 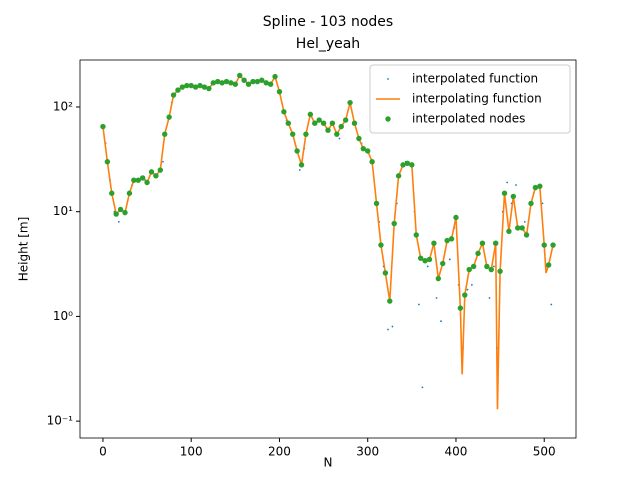 I want to click on chart-subtitle: Hel_yeah, so click(x=328, y=44).